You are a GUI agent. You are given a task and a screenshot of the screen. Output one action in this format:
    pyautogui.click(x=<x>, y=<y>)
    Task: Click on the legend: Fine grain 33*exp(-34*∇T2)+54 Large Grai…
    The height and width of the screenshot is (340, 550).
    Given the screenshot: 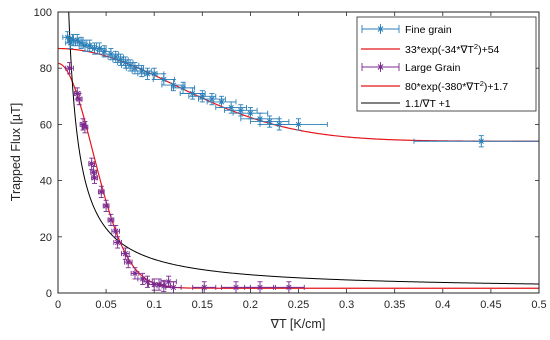 What is the action you would take?
    pyautogui.click(x=446, y=64)
    